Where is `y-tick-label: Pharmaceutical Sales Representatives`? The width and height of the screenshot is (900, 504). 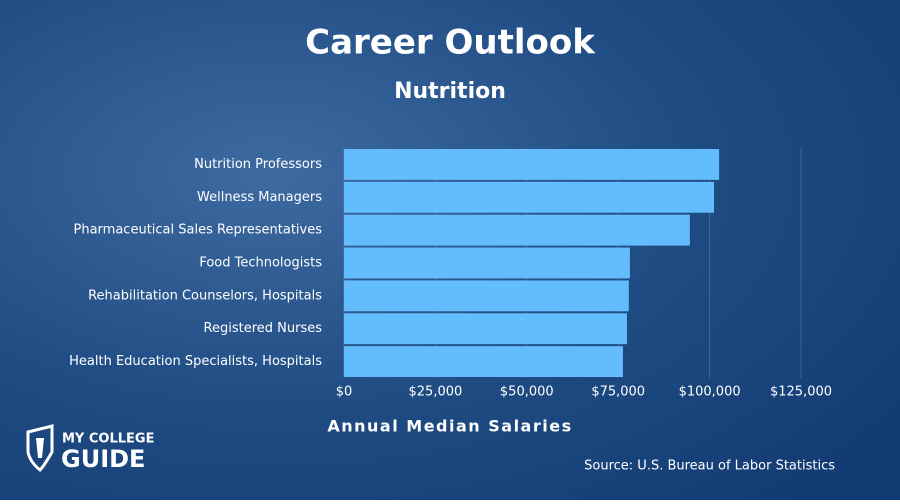 y-tick-label: Pharmaceutical Sales Representatives is located at coordinates (198, 230).